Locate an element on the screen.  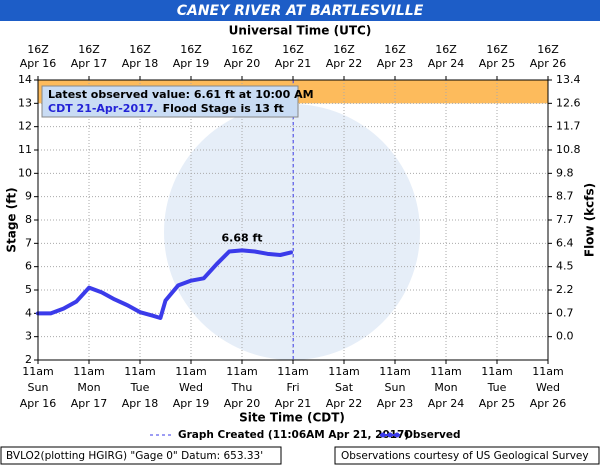
y-tick-label: 14 is located at coordinates (25, 79).